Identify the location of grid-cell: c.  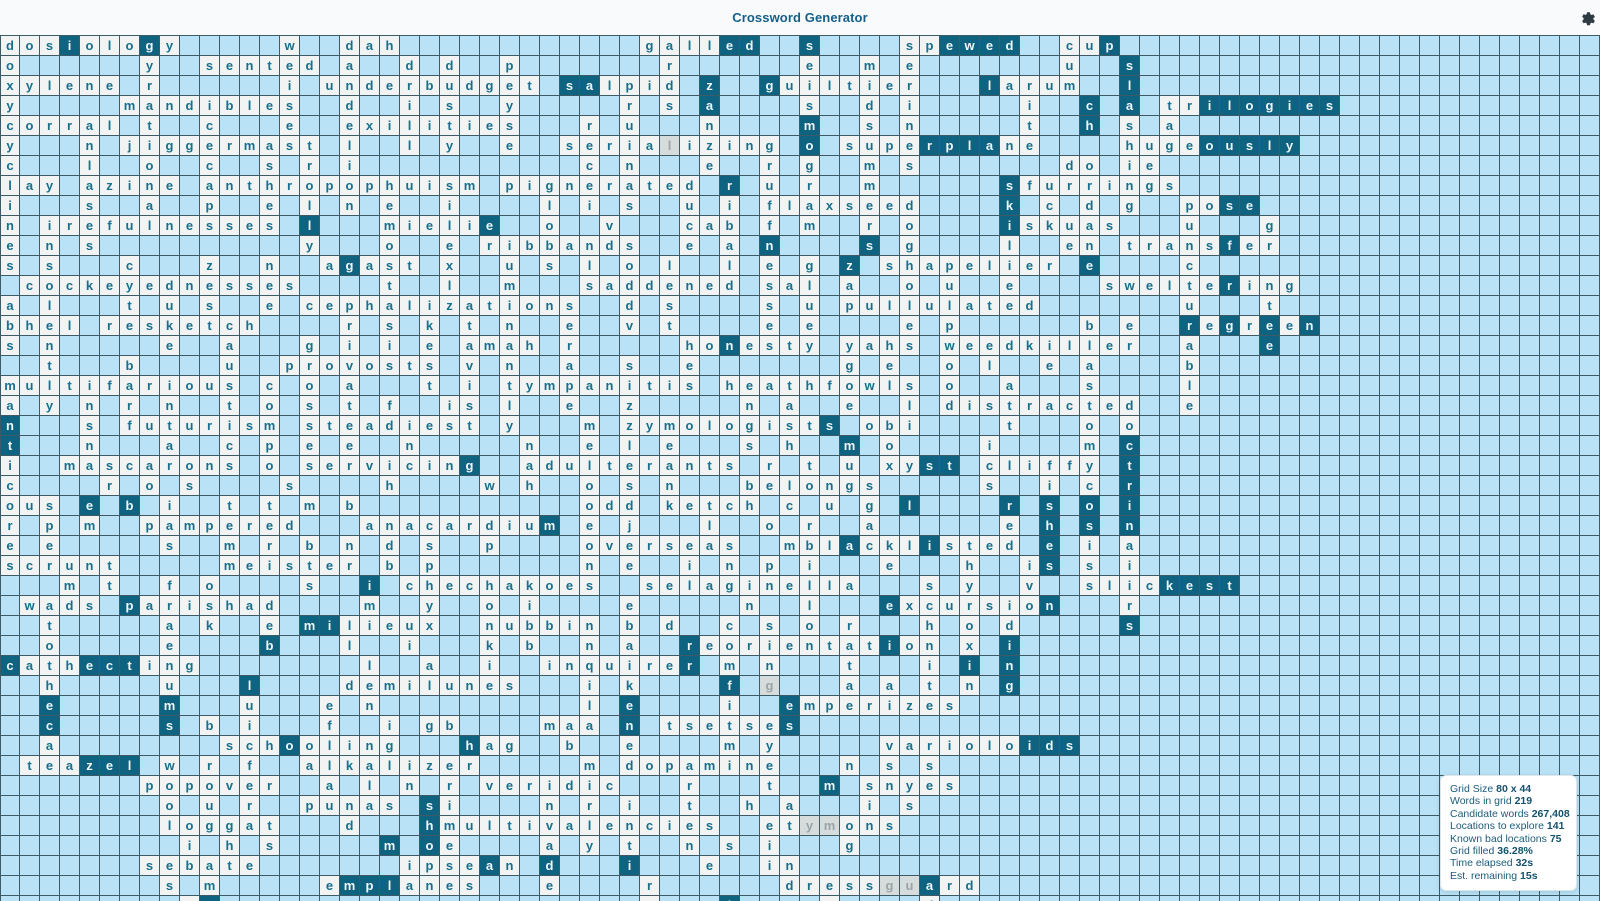
(10, 126).